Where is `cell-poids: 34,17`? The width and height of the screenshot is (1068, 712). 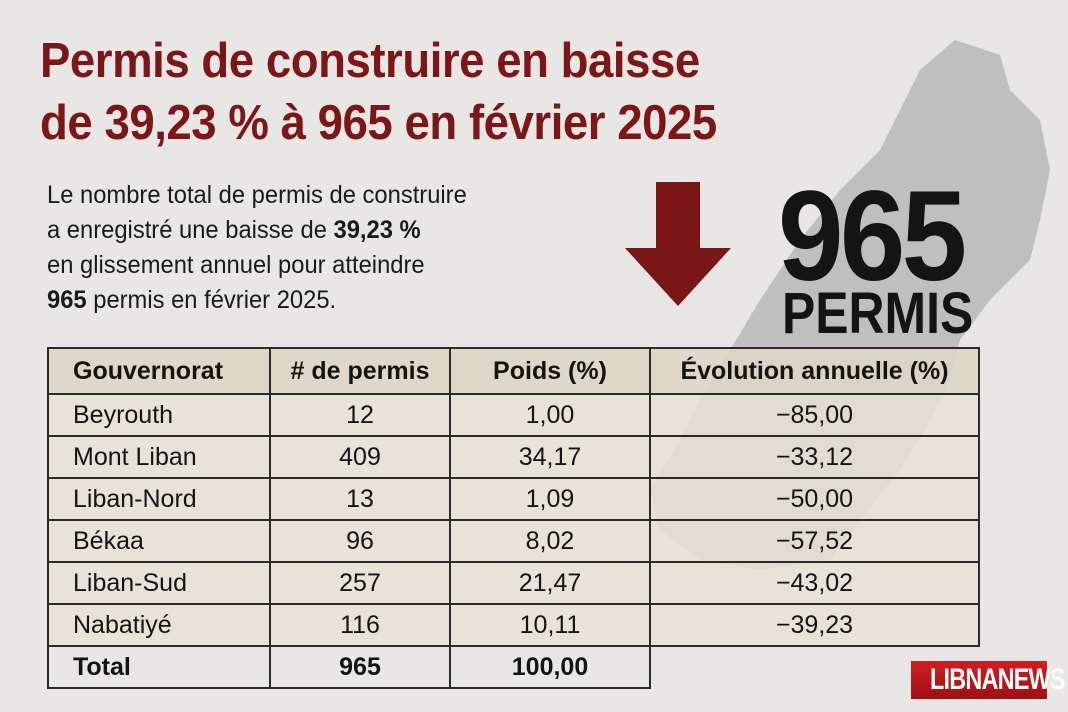 cell-poids: 34,17 is located at coordinates (550, 457).